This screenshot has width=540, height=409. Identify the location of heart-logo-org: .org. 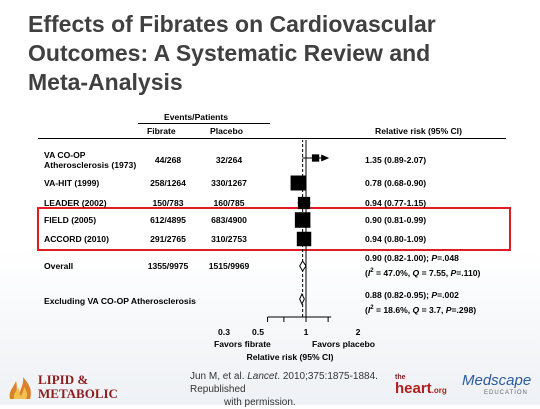
(439, 390).